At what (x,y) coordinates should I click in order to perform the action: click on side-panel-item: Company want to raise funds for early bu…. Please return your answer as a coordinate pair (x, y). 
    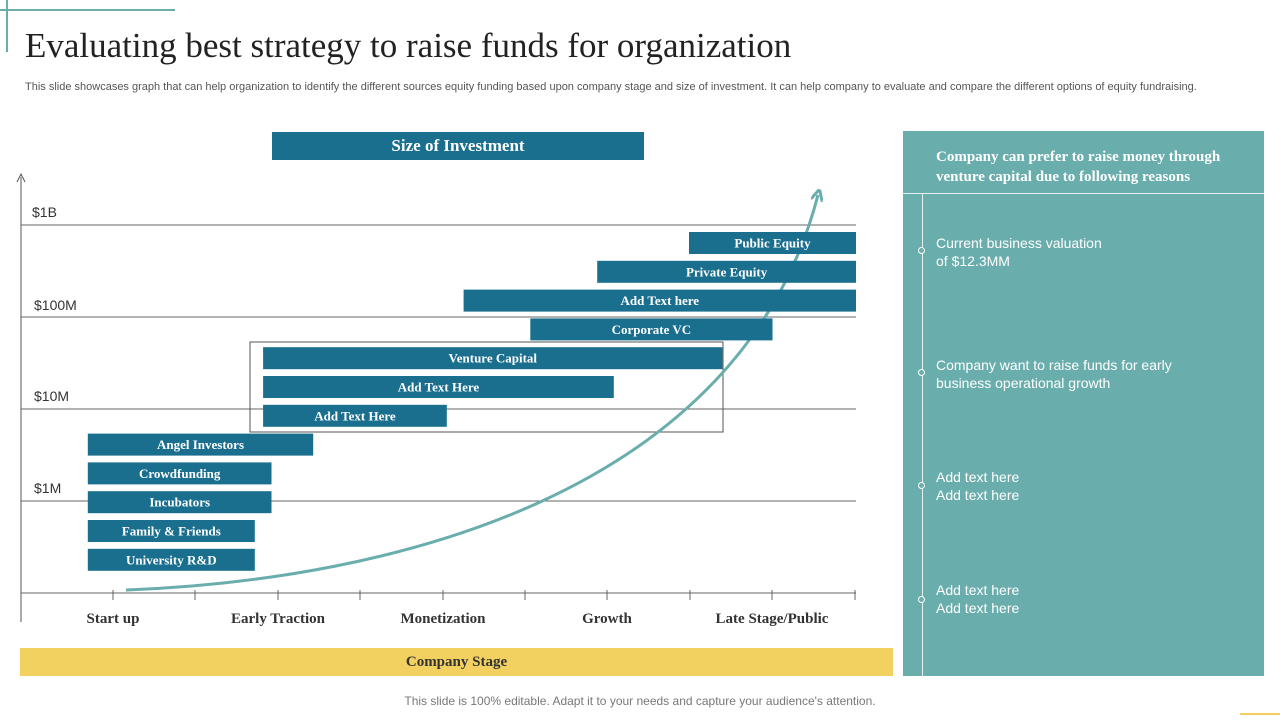
    Looking at the image, I should click on (1054, 374).